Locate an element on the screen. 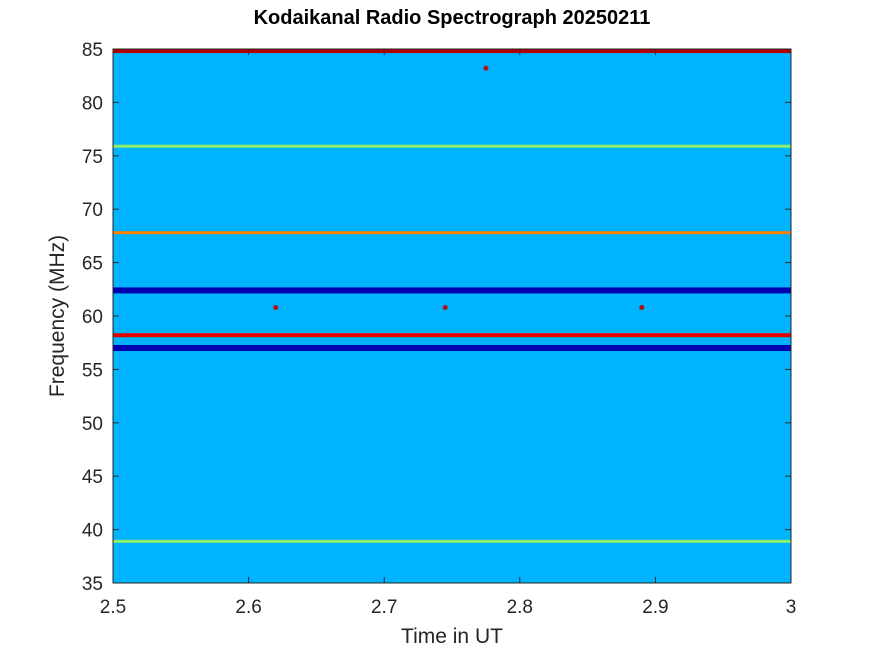  x-tick-label: 3 is located at coordinates (791, 607).